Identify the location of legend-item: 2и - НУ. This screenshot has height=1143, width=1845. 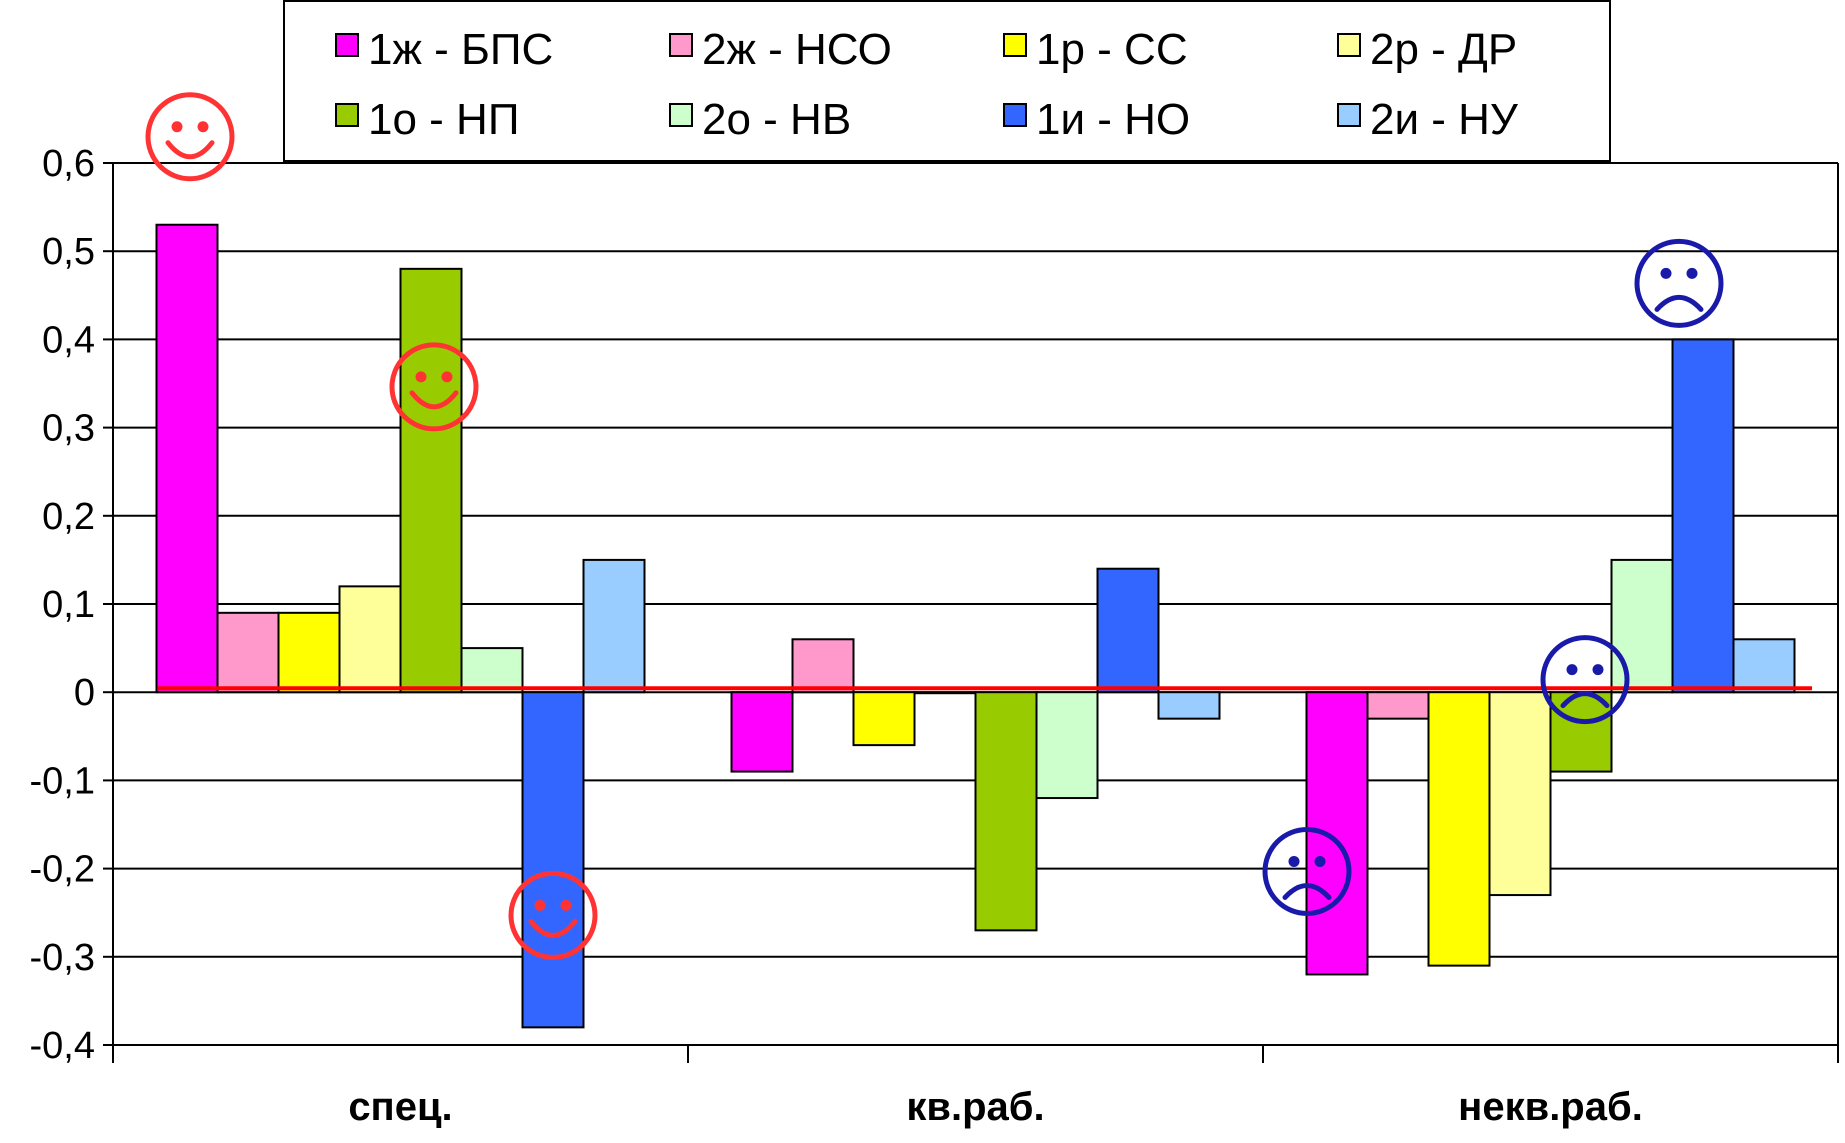
(1428, 119).